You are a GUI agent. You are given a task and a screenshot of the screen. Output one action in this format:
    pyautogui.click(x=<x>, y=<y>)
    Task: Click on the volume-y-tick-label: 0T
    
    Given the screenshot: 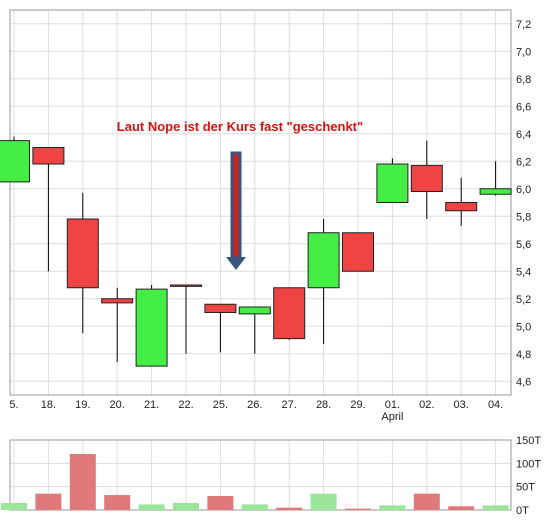 What is the action you would take?
    pyautogui.click(x=522, y=511)
    